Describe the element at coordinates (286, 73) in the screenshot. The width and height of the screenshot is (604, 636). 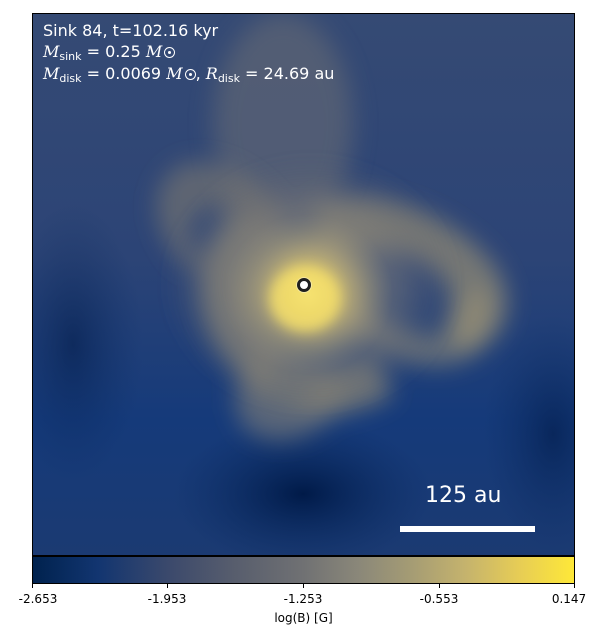
I see `disk-radius-value: 24.69` at that location.